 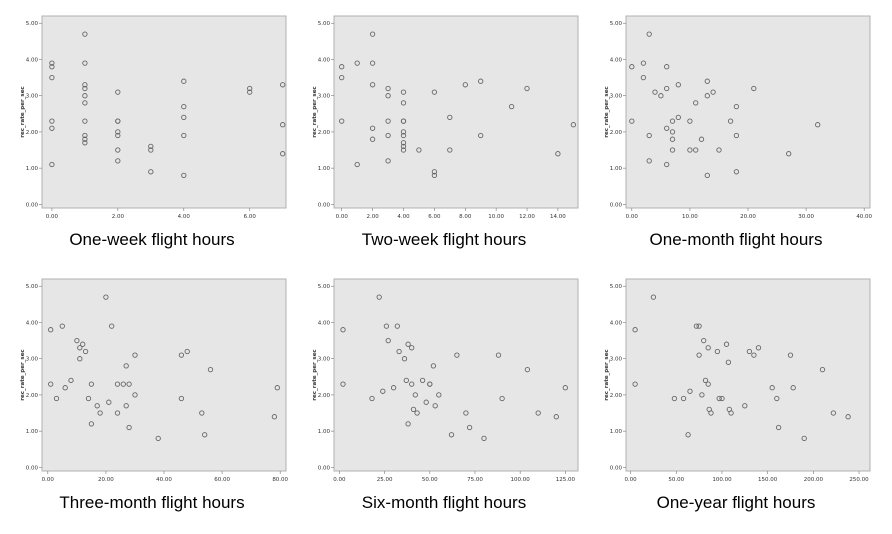 What do you see at coordinates (527, 217) in the screenshot?
I see `x-tick-label: 12.00` at bounding box center [527, 217].